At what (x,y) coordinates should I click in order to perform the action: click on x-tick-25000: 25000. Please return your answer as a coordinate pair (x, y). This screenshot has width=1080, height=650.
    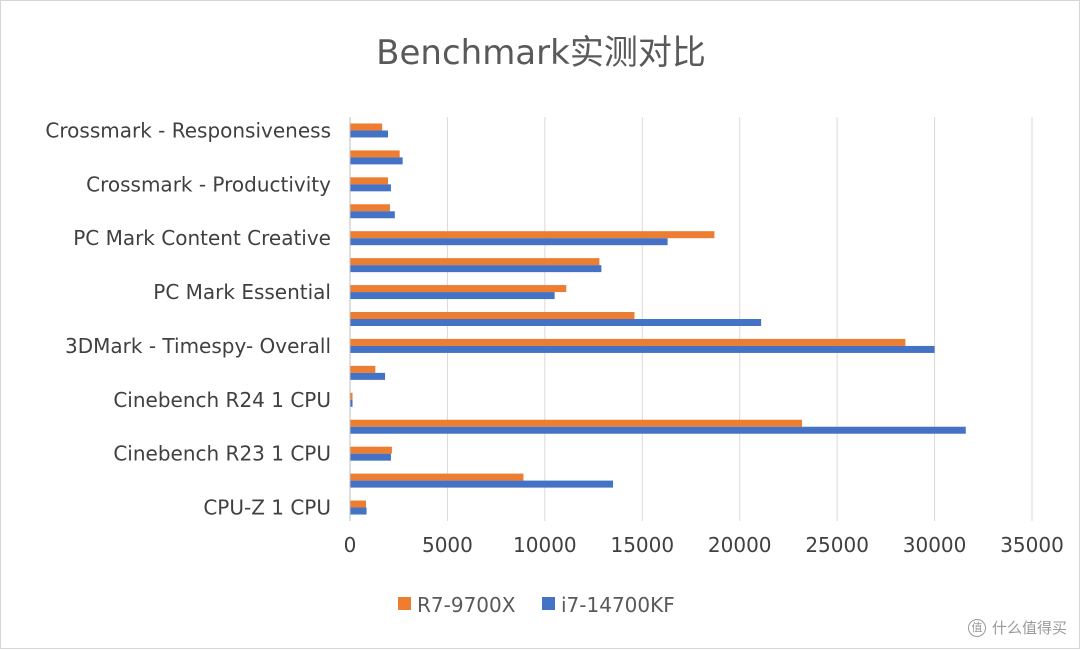
    Looking at the image, I should click on (837, 545).